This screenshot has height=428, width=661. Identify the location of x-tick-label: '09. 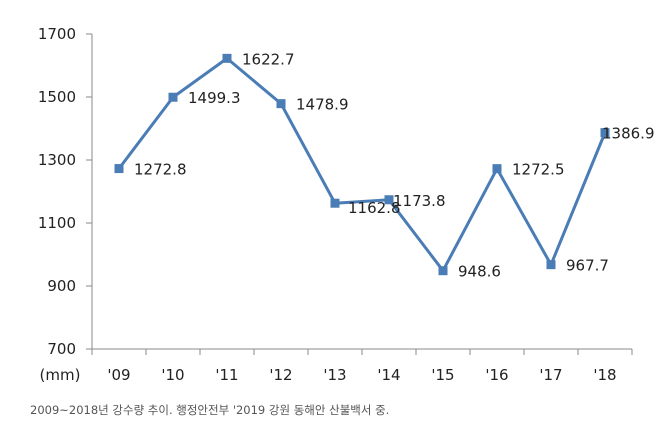
(118, 375).